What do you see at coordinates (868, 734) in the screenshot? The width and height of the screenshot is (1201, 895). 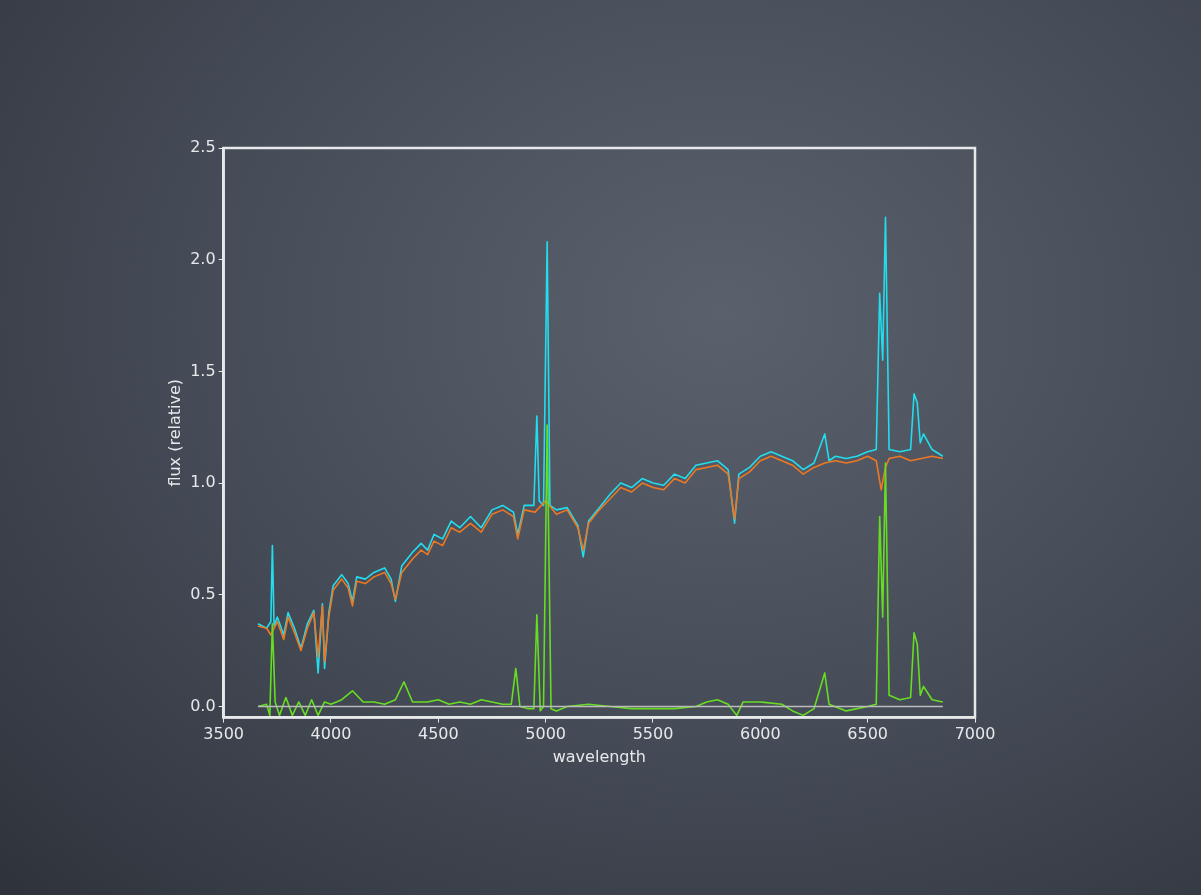 I see `x-tick-label: 6500` at bounding box center [868, 734].